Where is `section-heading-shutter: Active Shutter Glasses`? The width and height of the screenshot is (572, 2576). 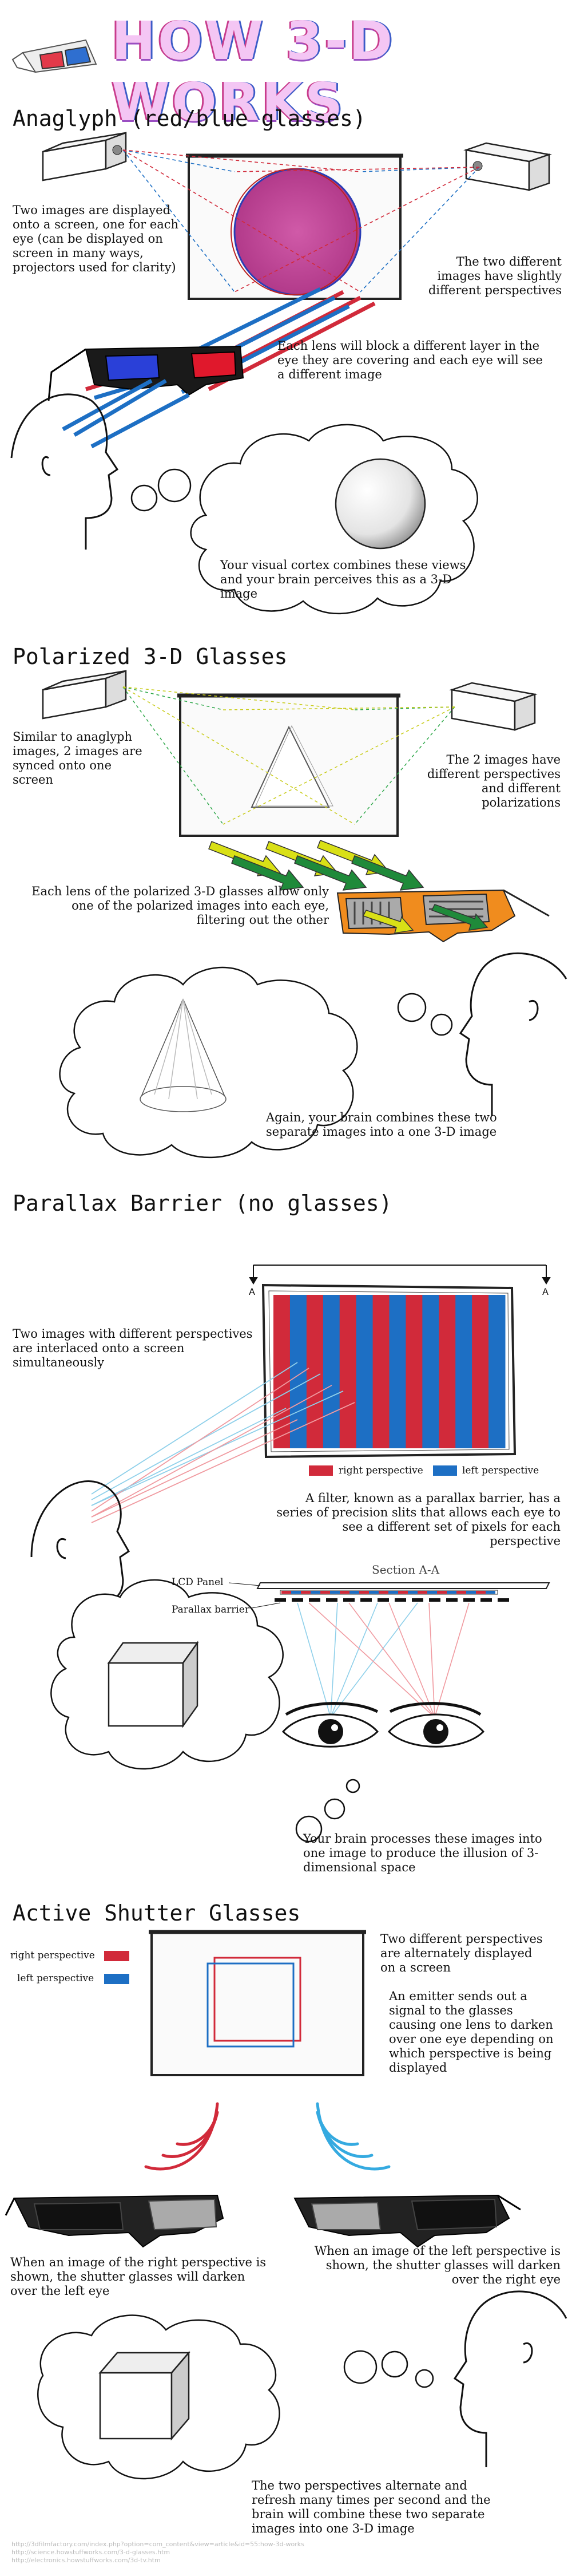 section-heading-shutter: Active Shutter Glasses is located at coordinates (157, 1913).